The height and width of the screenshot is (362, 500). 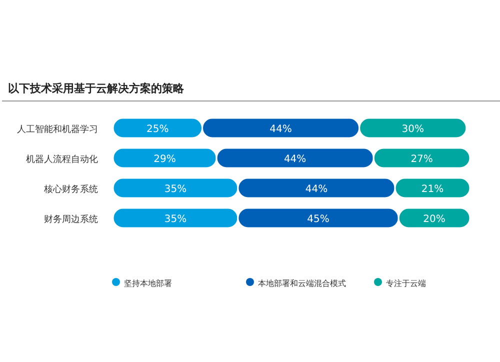 I want to click on chart-title: 以下技术采用基于云解决方案的策略, so click(x=96, y=88).